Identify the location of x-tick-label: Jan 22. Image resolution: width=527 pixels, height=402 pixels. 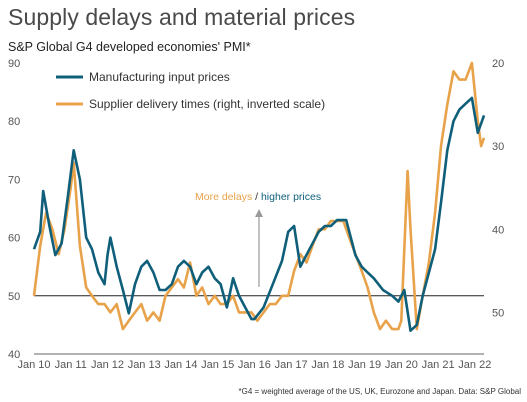
(474, 365).